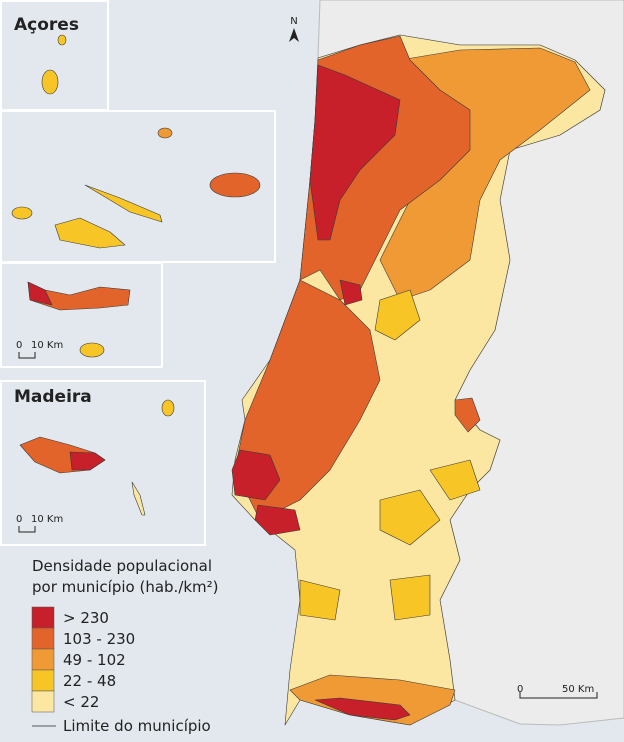  I want to click on legend-label: Limite do município, so click(137, 726).